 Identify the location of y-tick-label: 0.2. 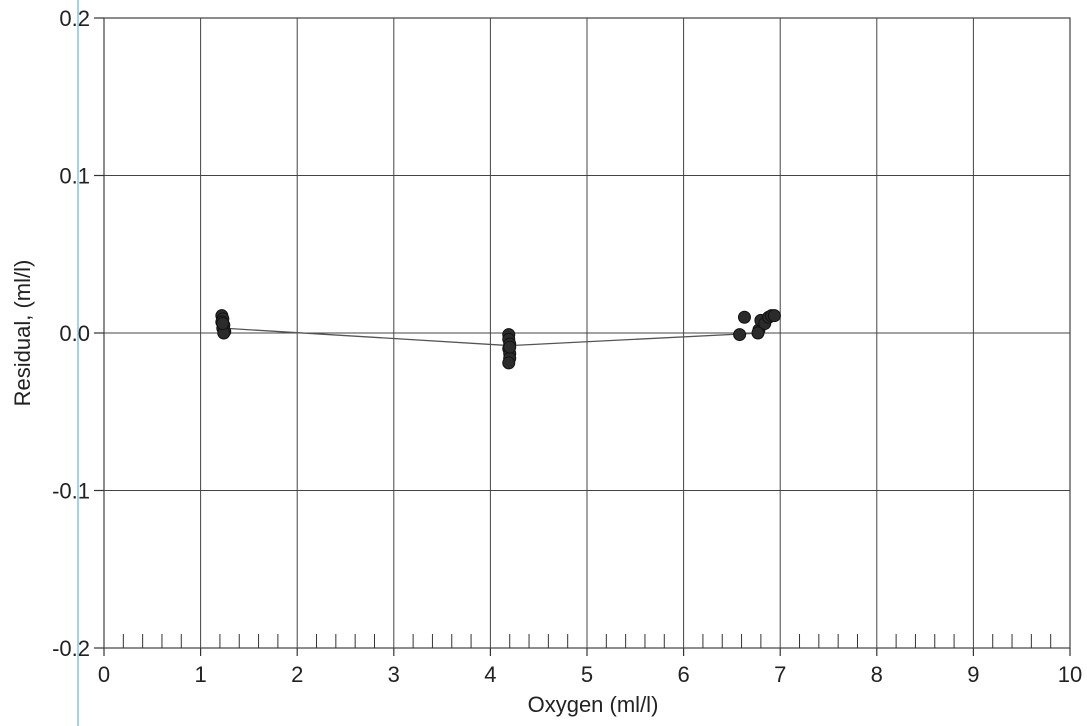
(74, 18).